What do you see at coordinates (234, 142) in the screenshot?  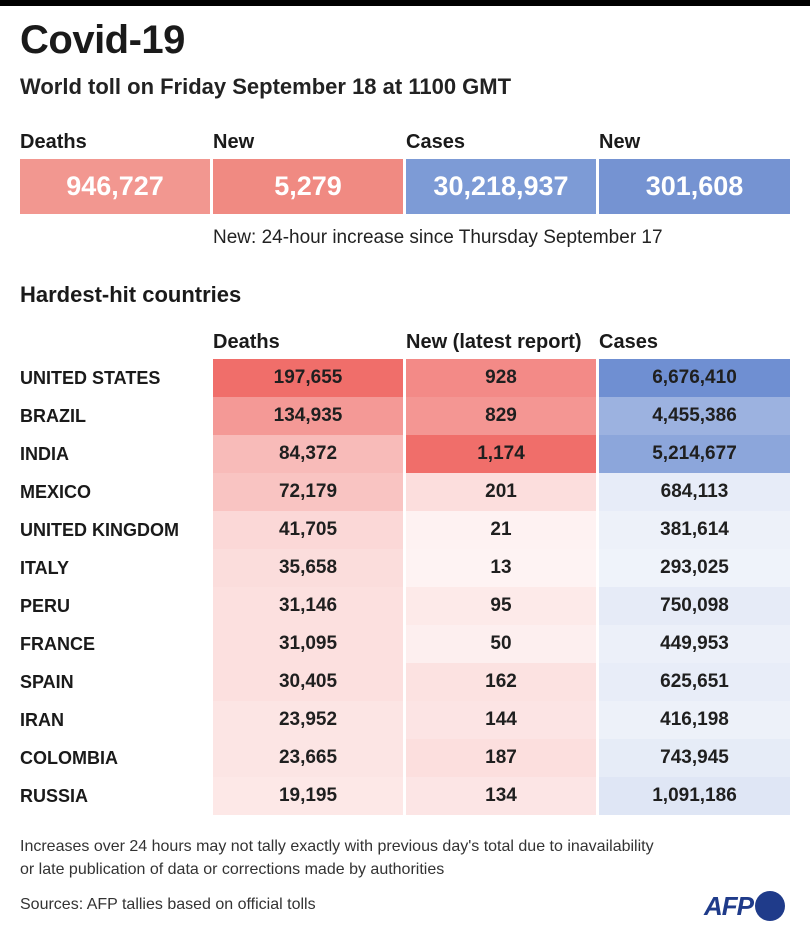 I see `summary-new-deaths-label: New` at bounding box center [234, 142].